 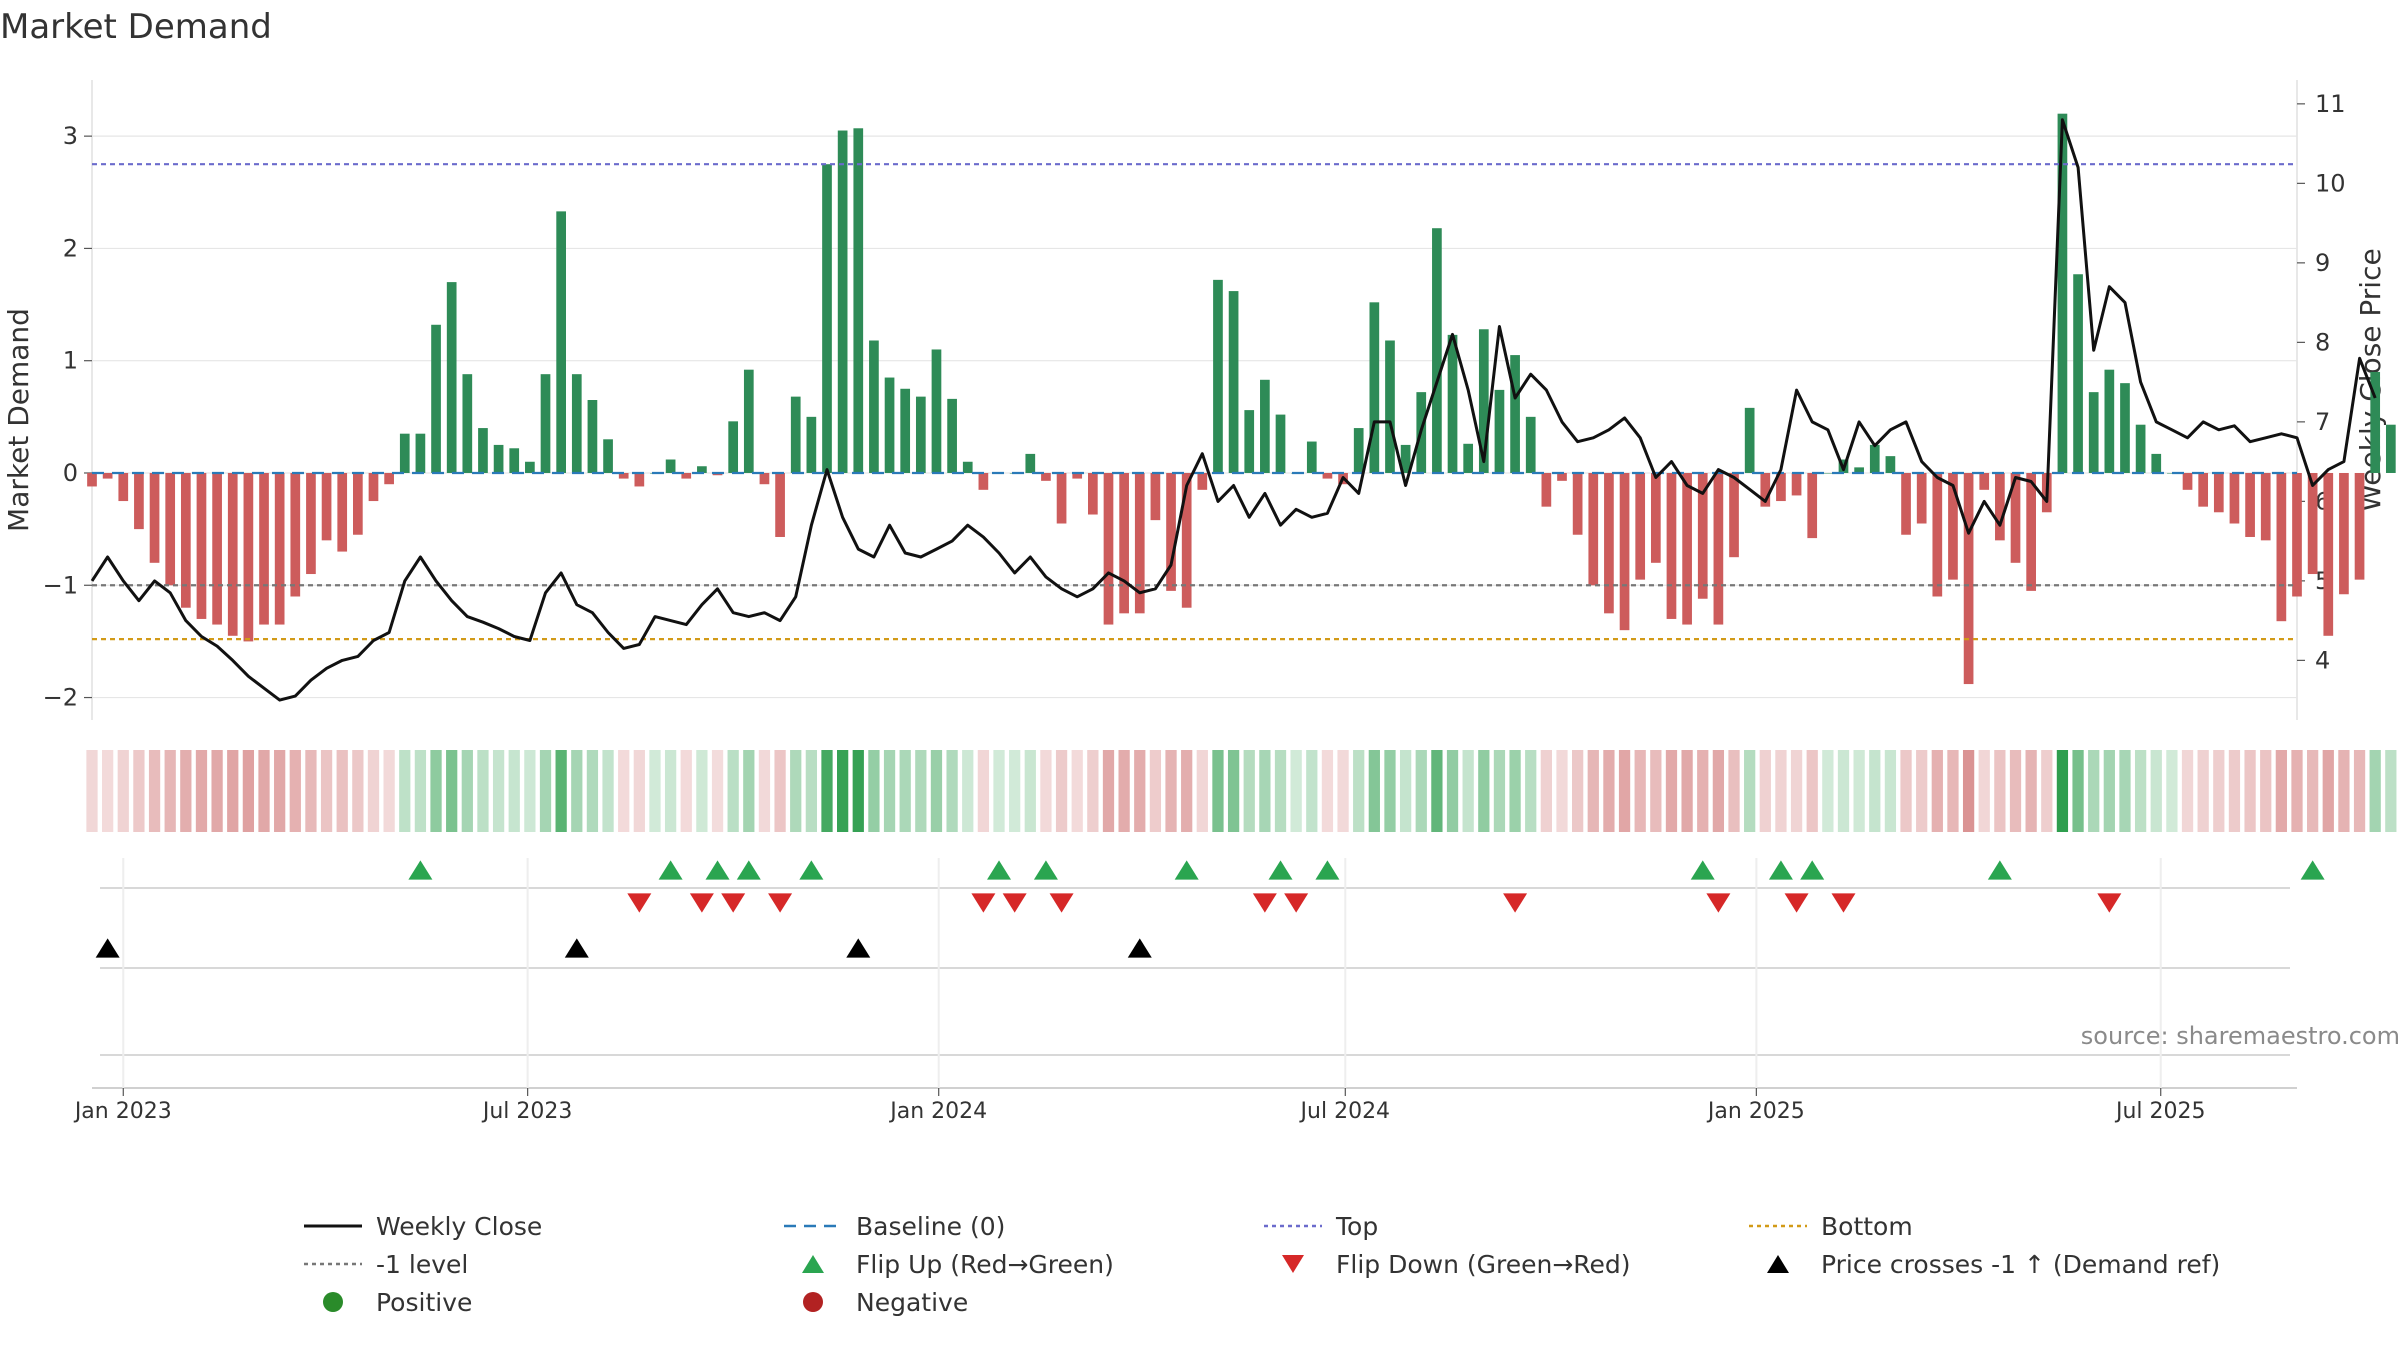 I want to click on legend-item: Bottom, so click(x=1829, y=1226).